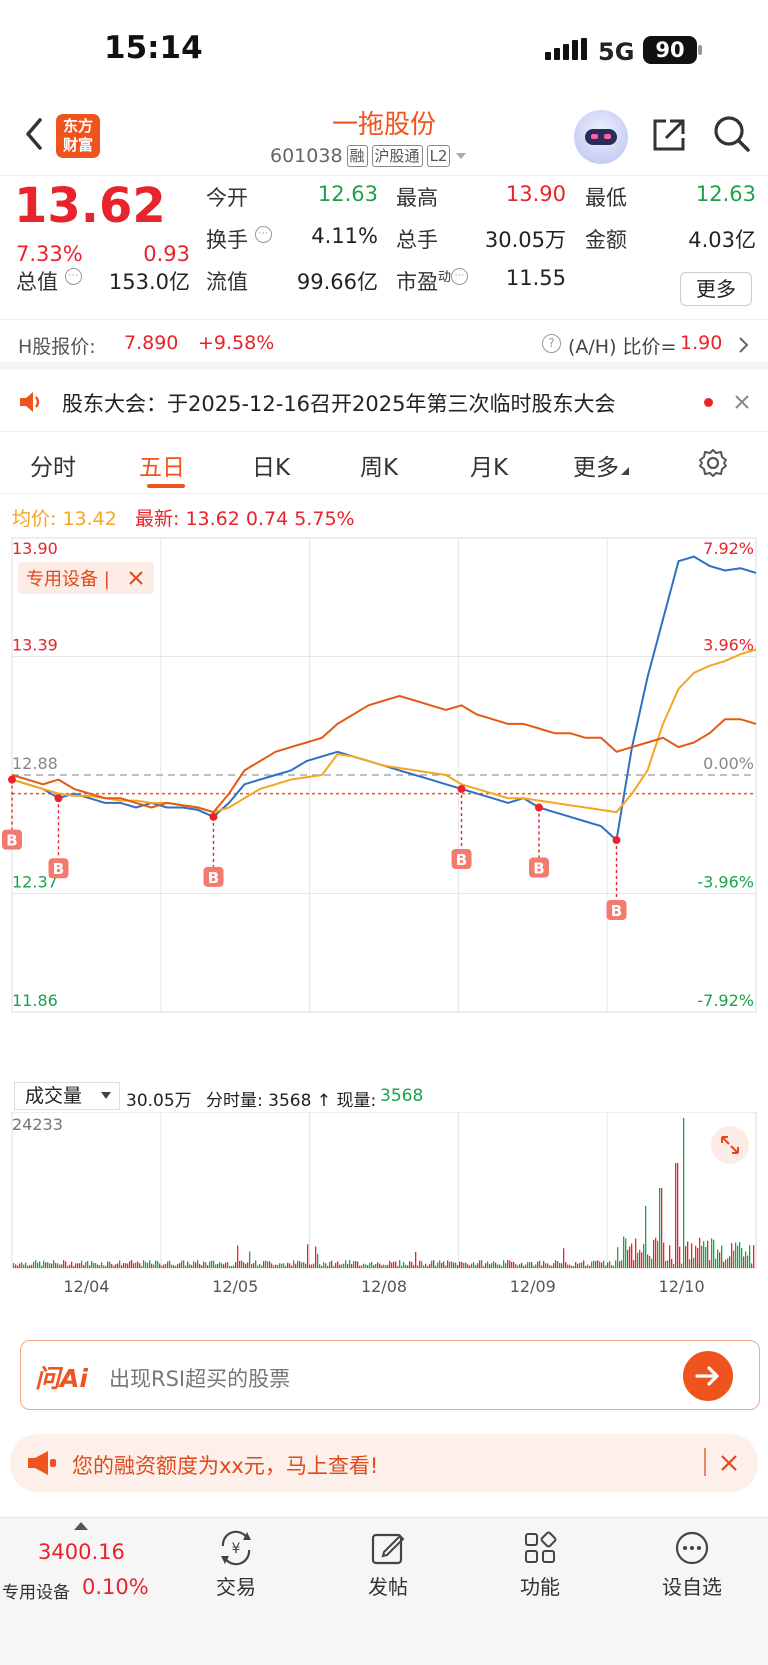 The image size is (768, 1665). Describe the element at coordinates (80, 1573) in the screenshot. I see `sector-index-widget: 3400.16 专用设备 0.10%` at that location.